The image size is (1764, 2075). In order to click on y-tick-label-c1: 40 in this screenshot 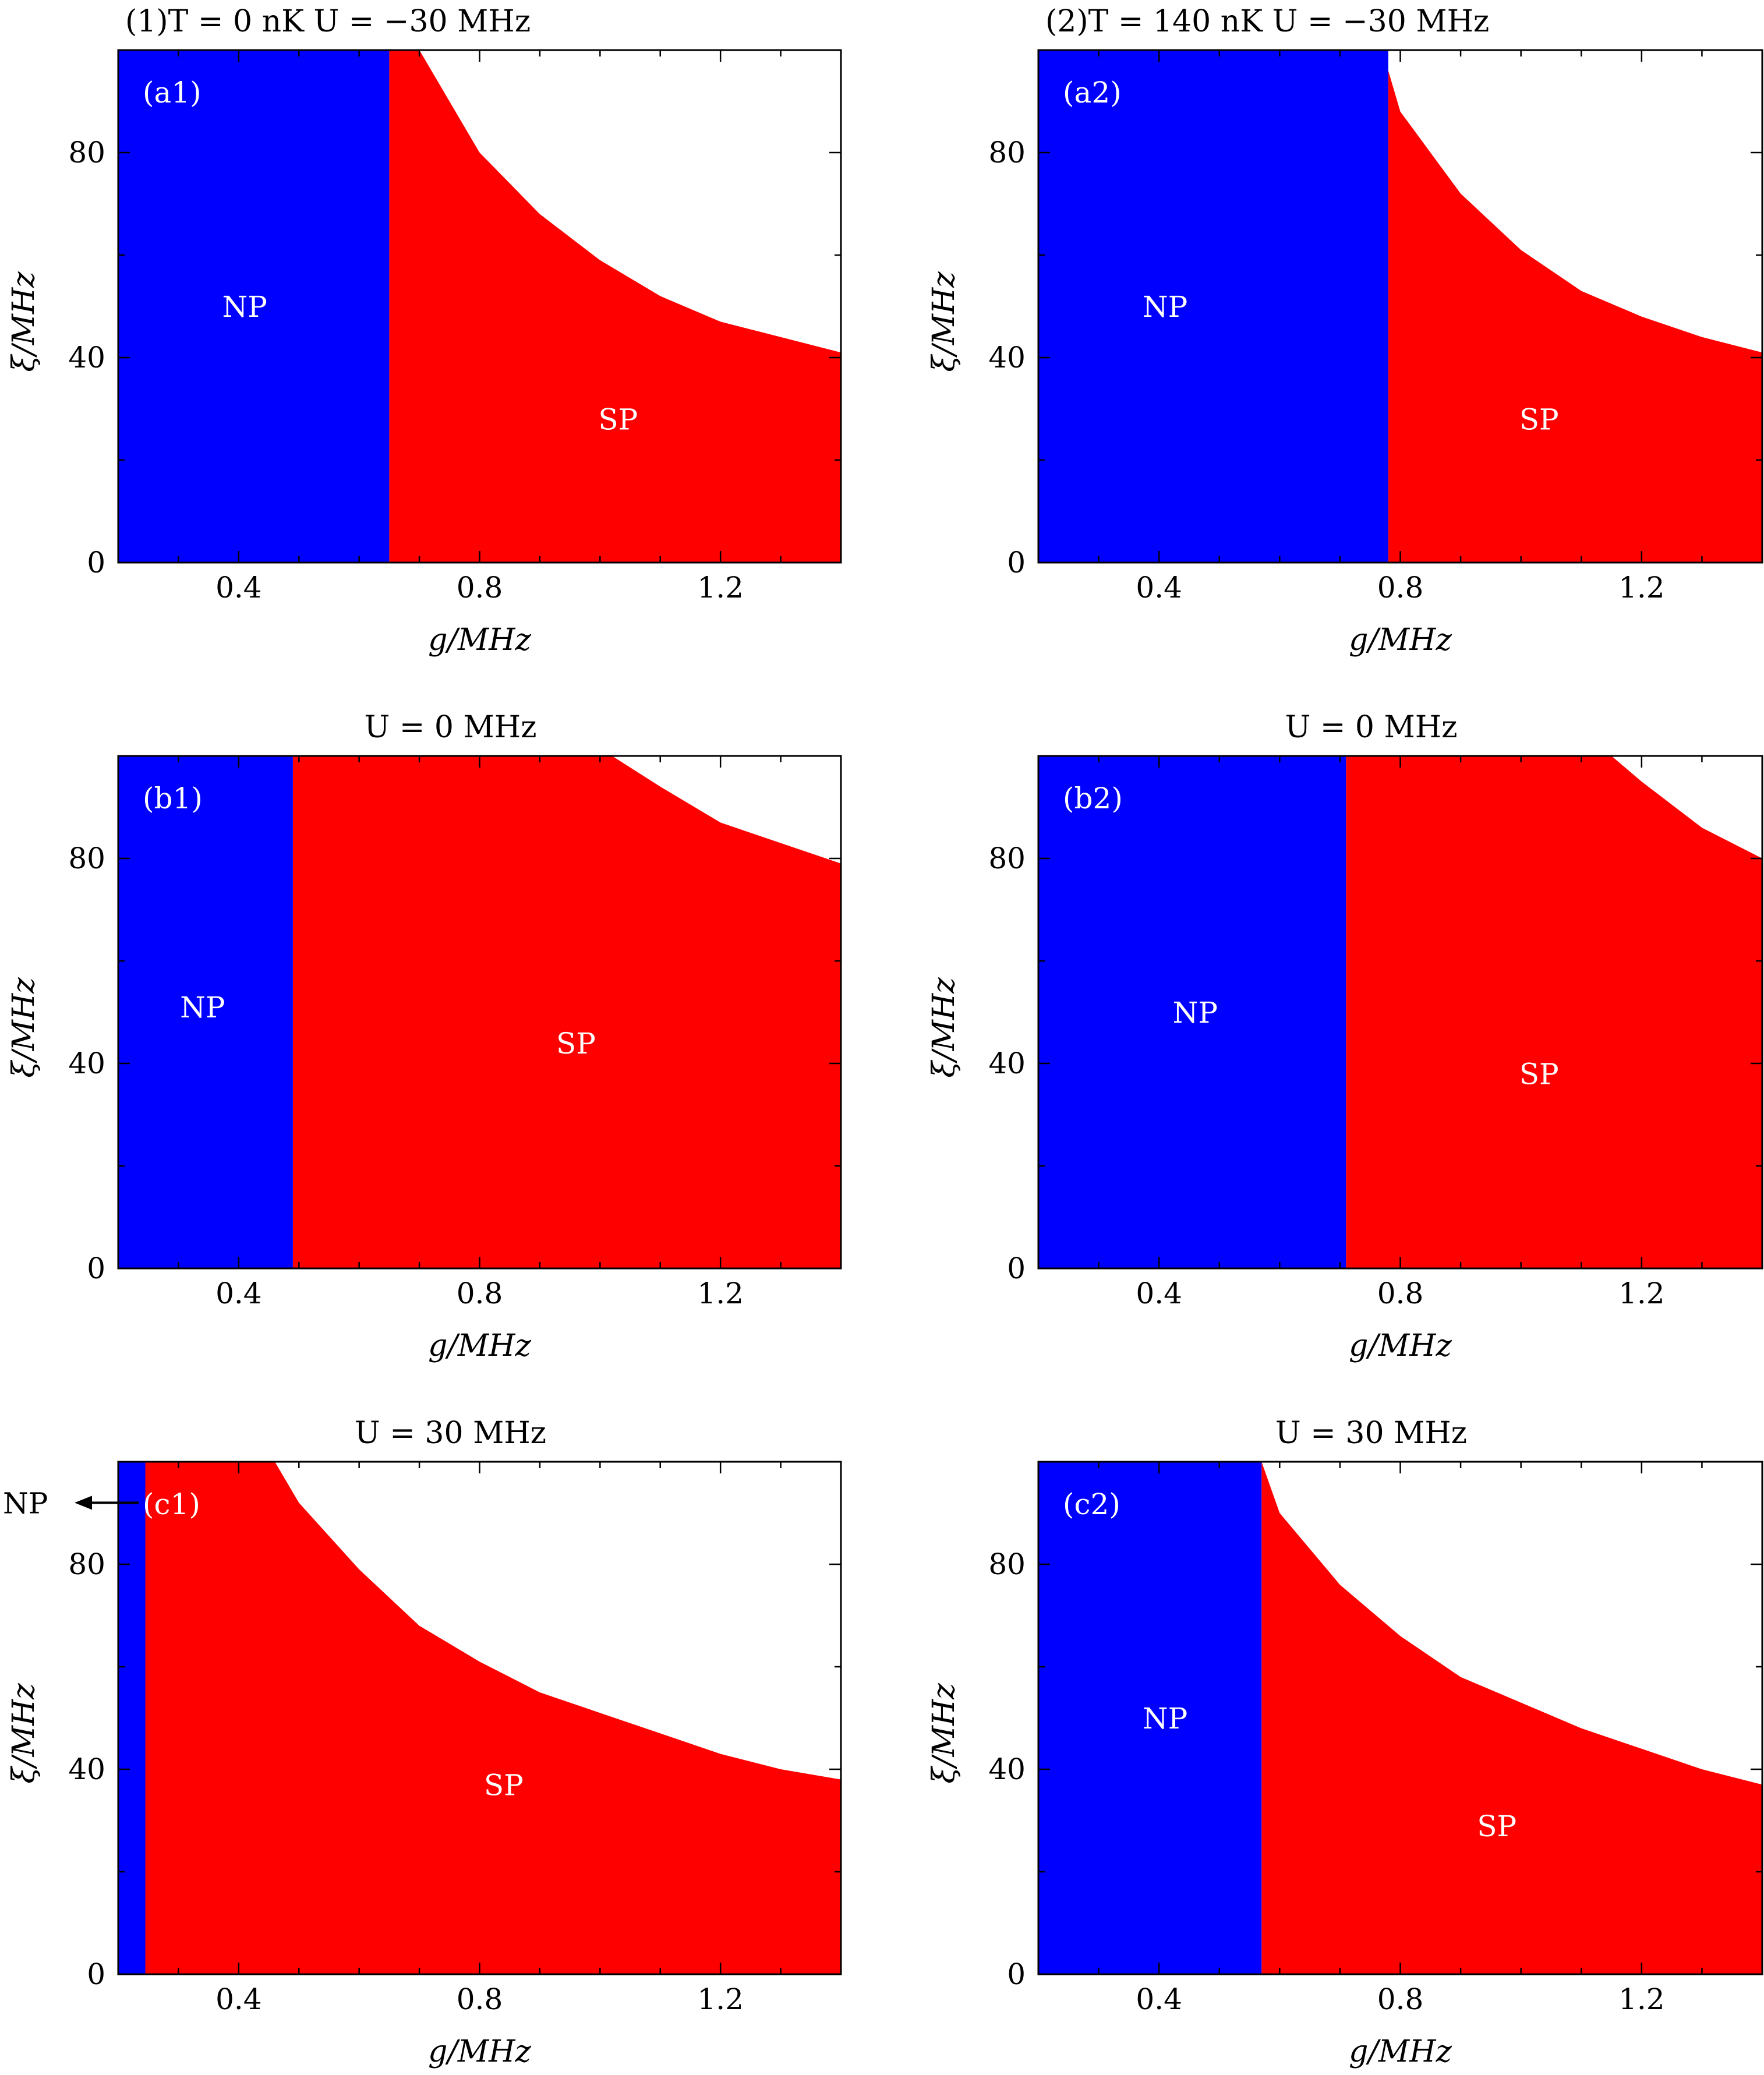, I will do `click(86, 1769)`.